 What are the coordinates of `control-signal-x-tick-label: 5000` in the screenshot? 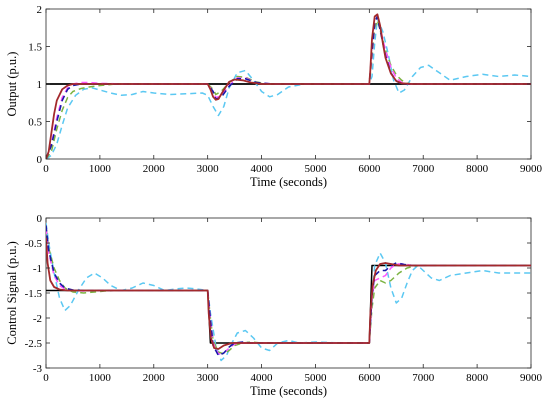 It's located at (315, 378).